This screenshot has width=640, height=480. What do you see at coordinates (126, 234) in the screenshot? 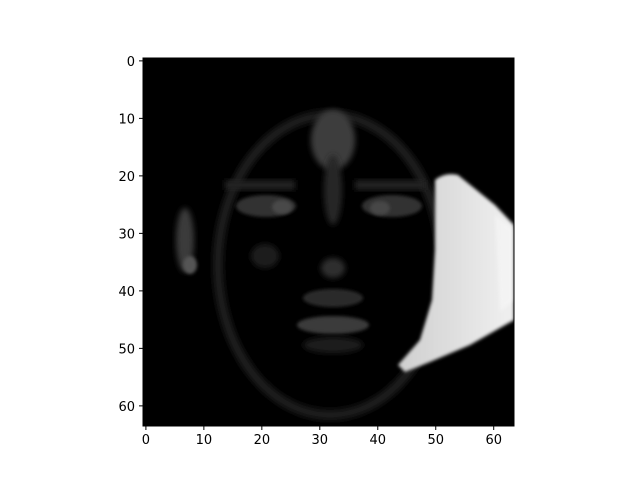
I see `y-tick-label: 30` at bounding box center [126, 234].